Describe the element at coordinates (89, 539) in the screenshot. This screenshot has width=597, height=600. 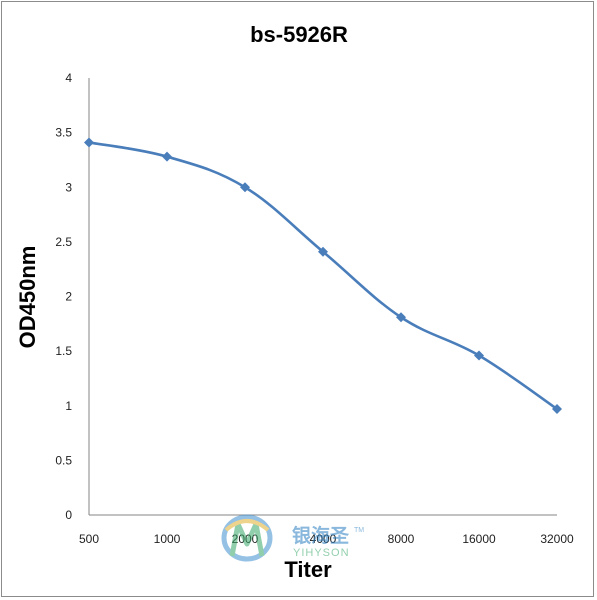
I see `x-tick-label: 500` at that location.